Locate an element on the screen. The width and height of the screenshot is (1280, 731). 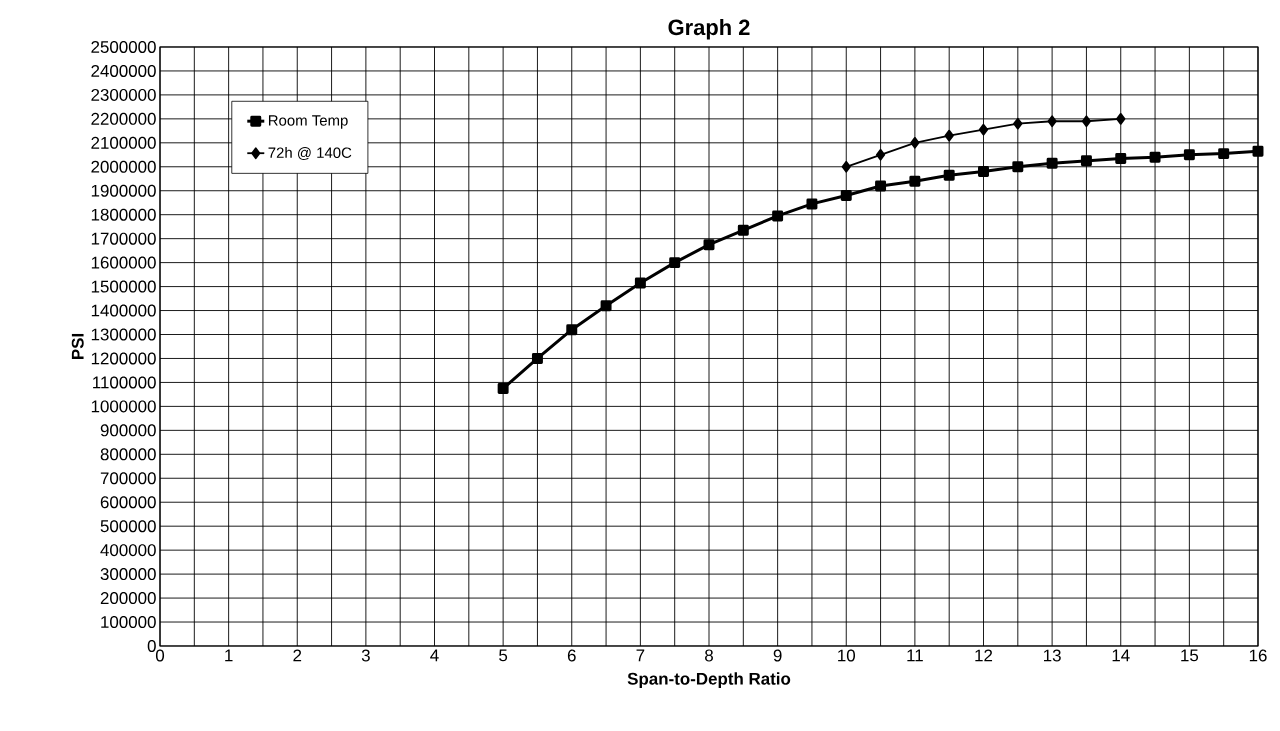
x-tick-label: 9 is located at coordinates (777, 655).